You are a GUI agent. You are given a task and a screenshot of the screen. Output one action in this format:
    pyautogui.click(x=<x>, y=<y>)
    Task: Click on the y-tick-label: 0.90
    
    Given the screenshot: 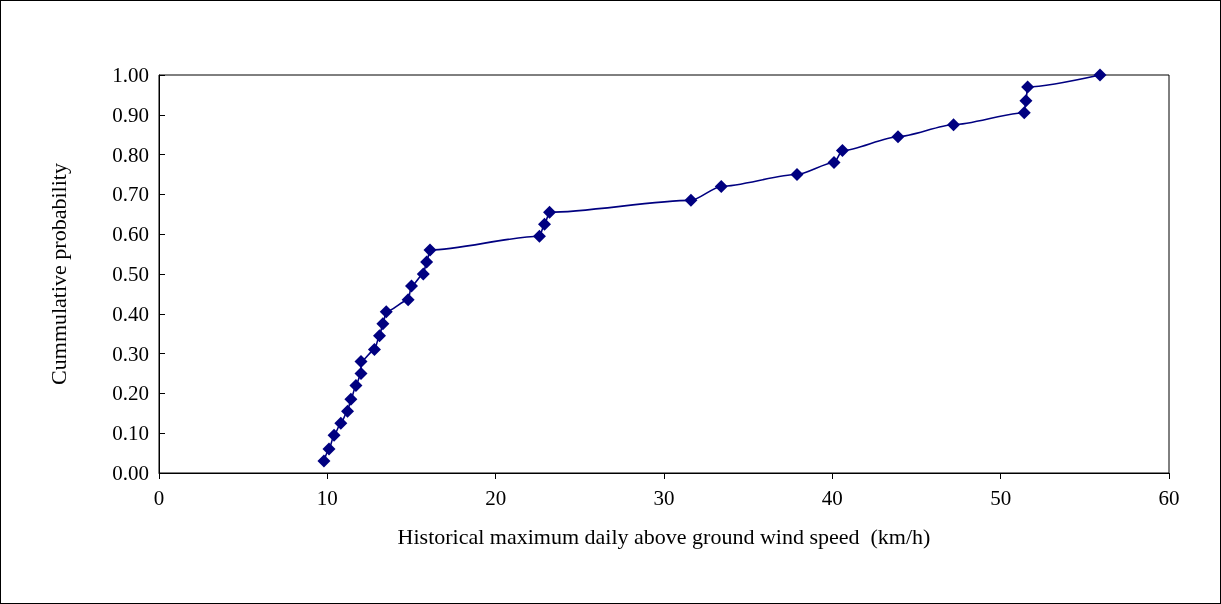 What is the action you would take?
    pyautogui.click(x=130, y=114)
    